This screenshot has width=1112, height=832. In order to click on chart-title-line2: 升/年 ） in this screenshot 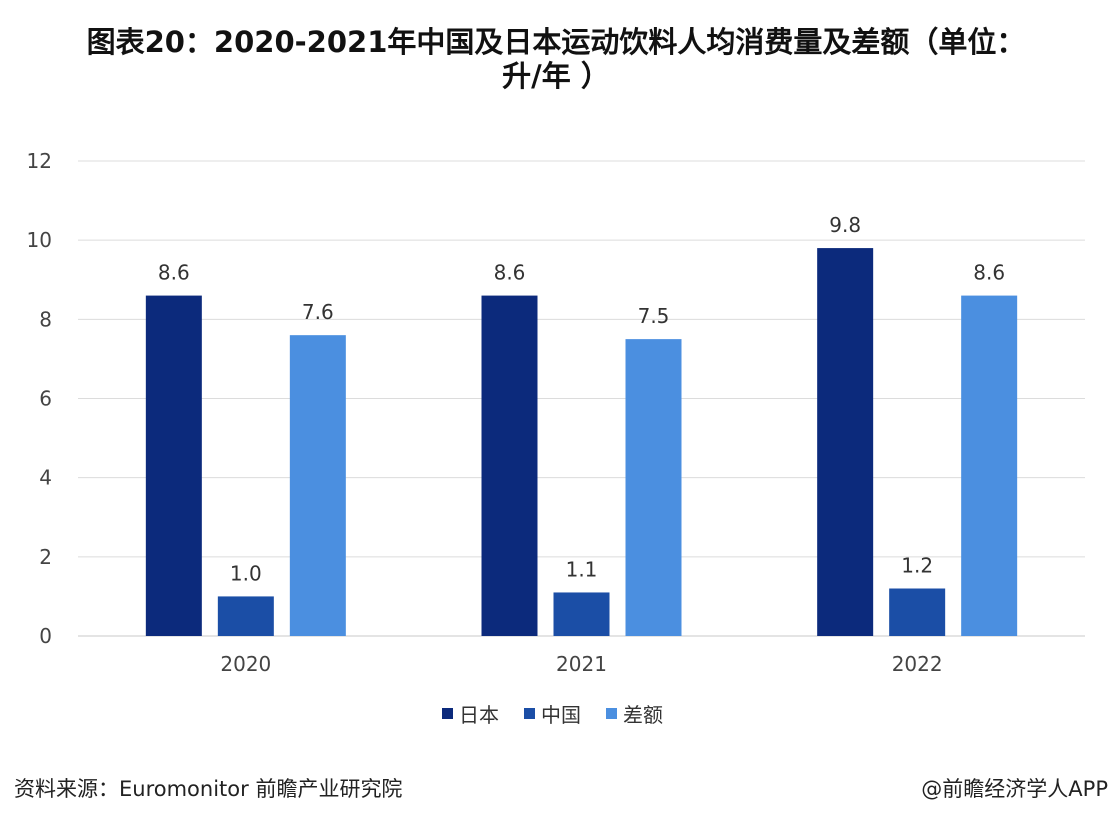, I will do `click(556, 76)`.